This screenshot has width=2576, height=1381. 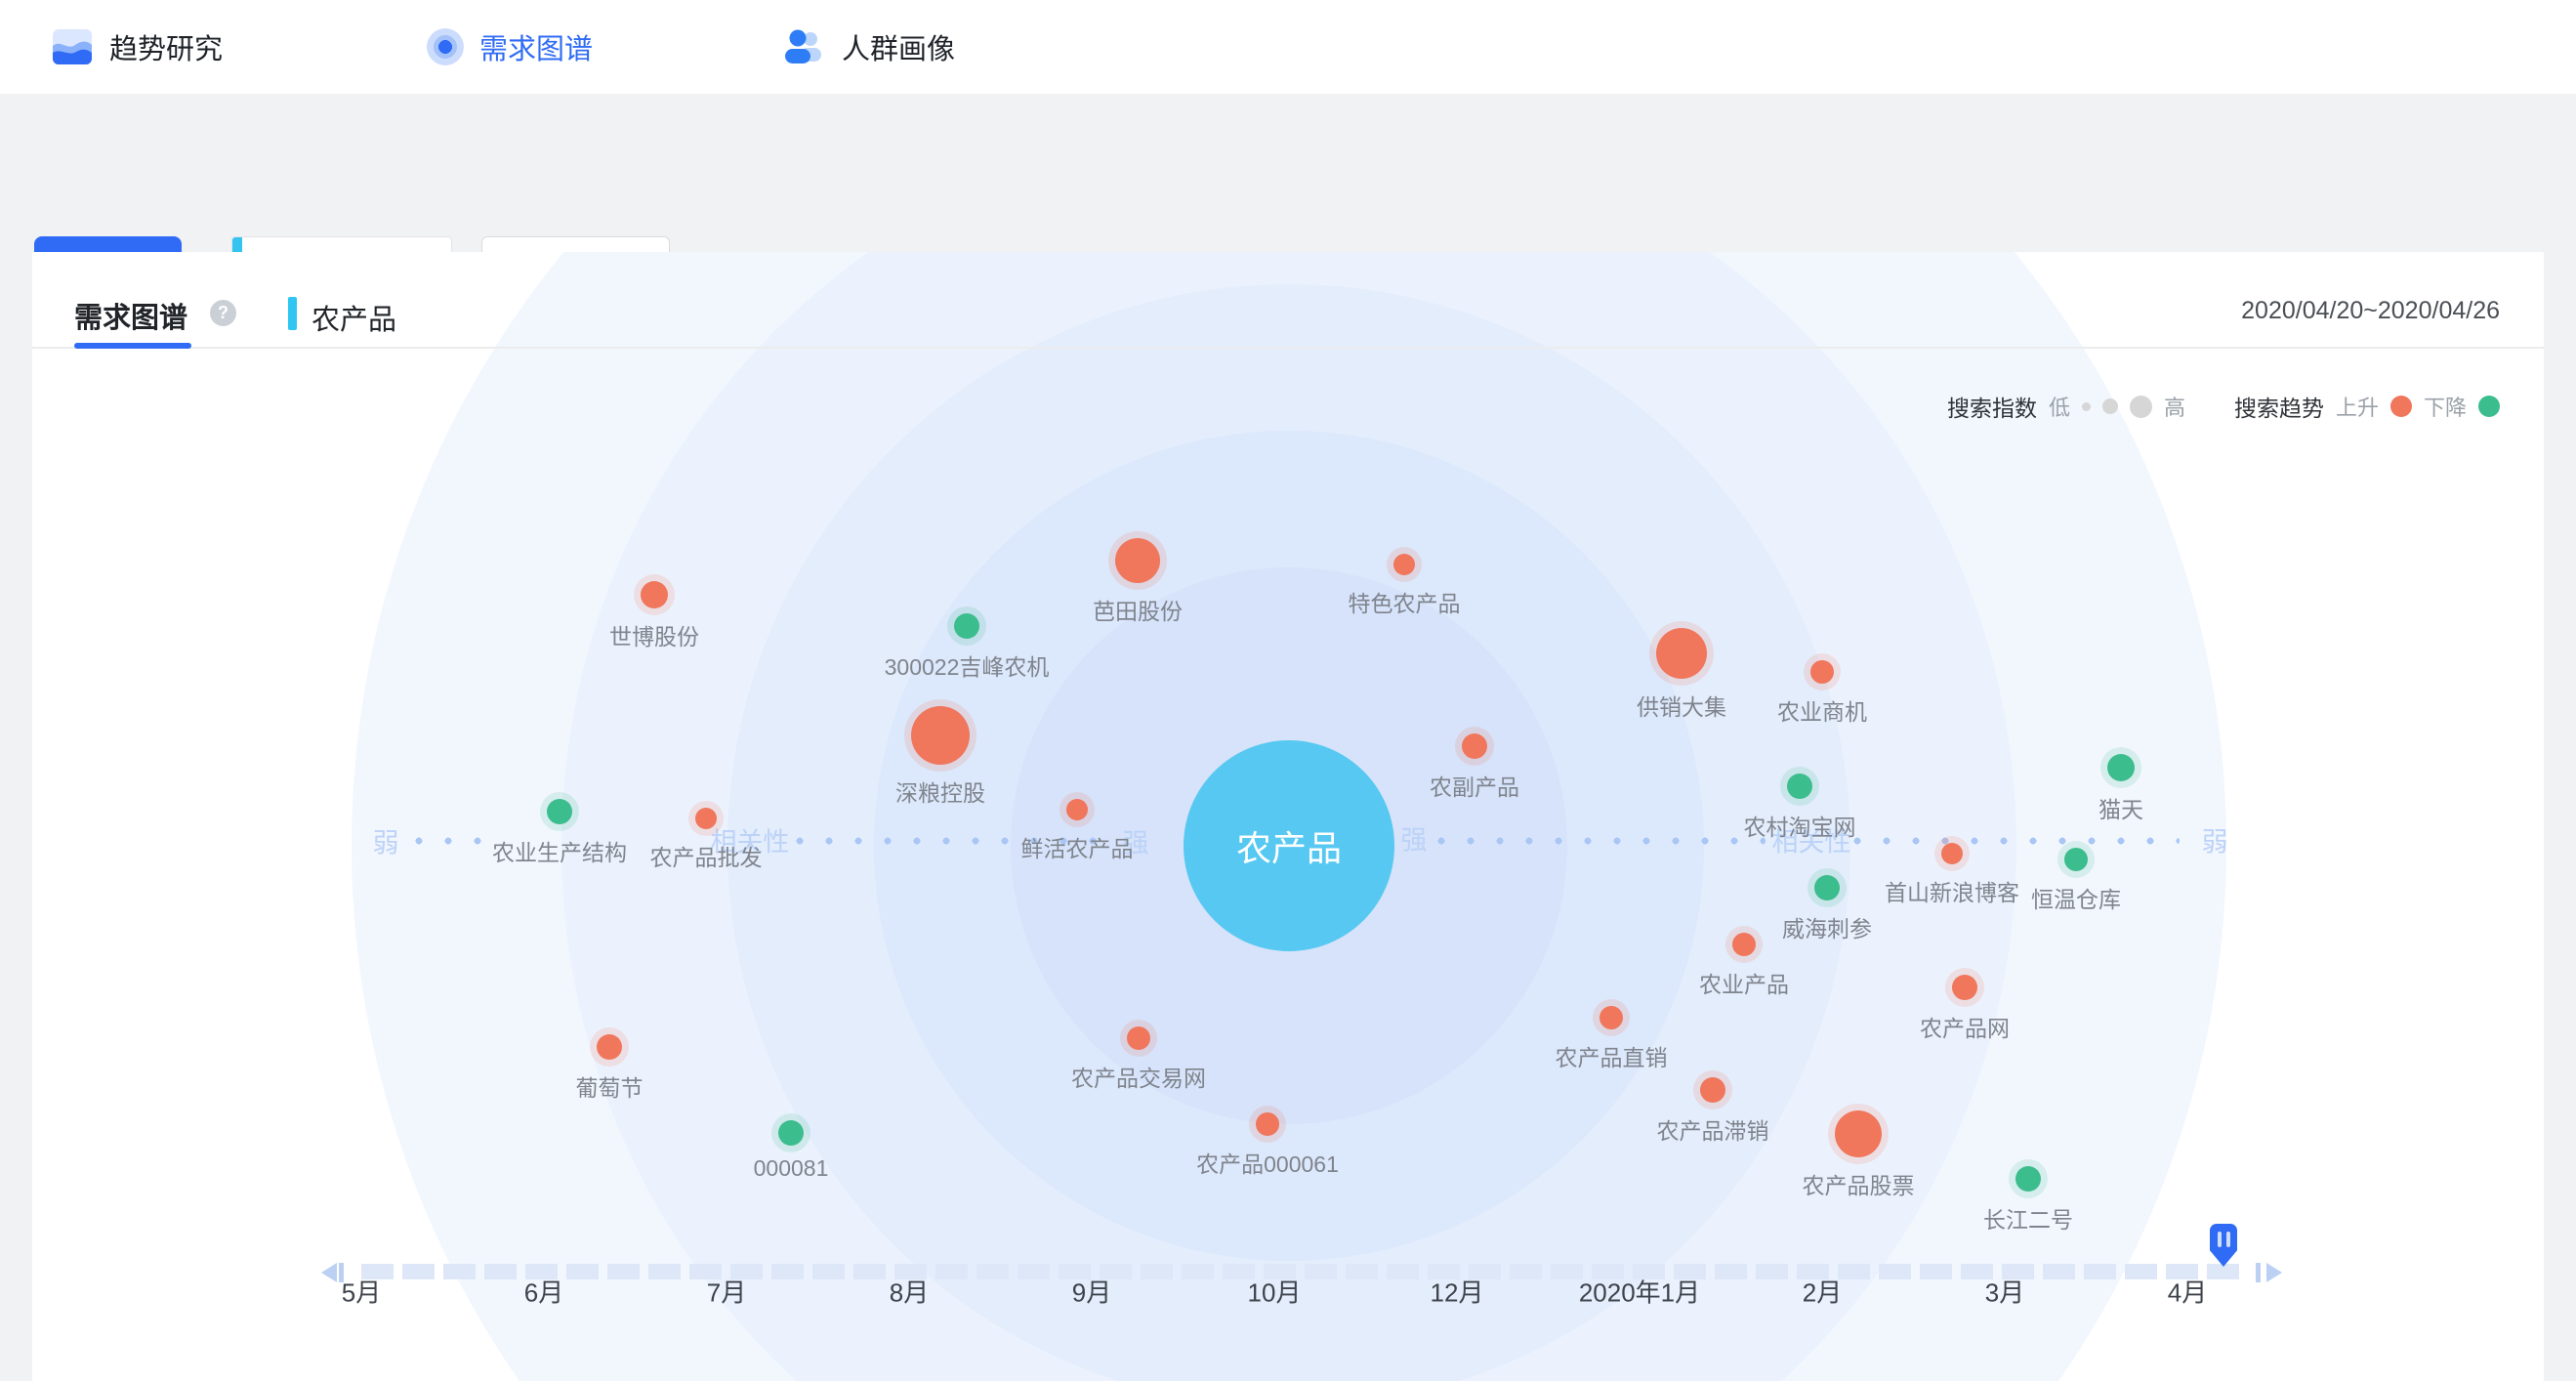 What do you see at coordinates (2188, 1292) in the screenshot?
I see `timeline-month-label: 4月` at bounding box center [2188, 1292].